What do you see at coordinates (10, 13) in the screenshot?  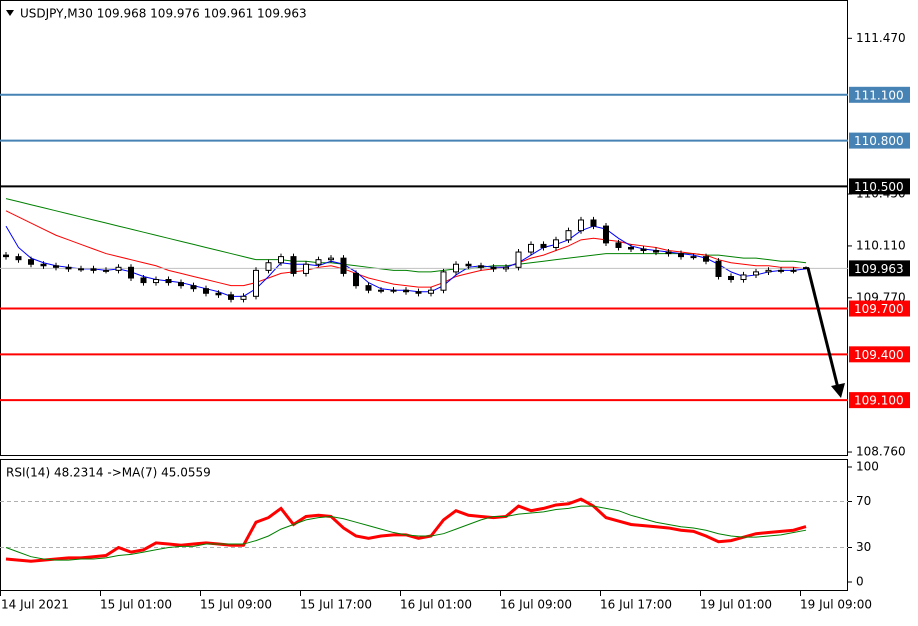 I see `menu-triangle` at bounding box center [10, 13].